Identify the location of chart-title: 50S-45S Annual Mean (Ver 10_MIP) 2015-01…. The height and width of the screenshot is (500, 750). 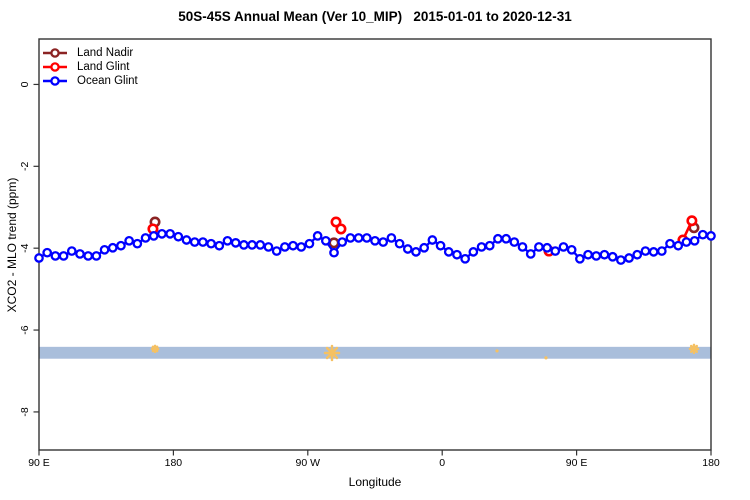
(375, 16).